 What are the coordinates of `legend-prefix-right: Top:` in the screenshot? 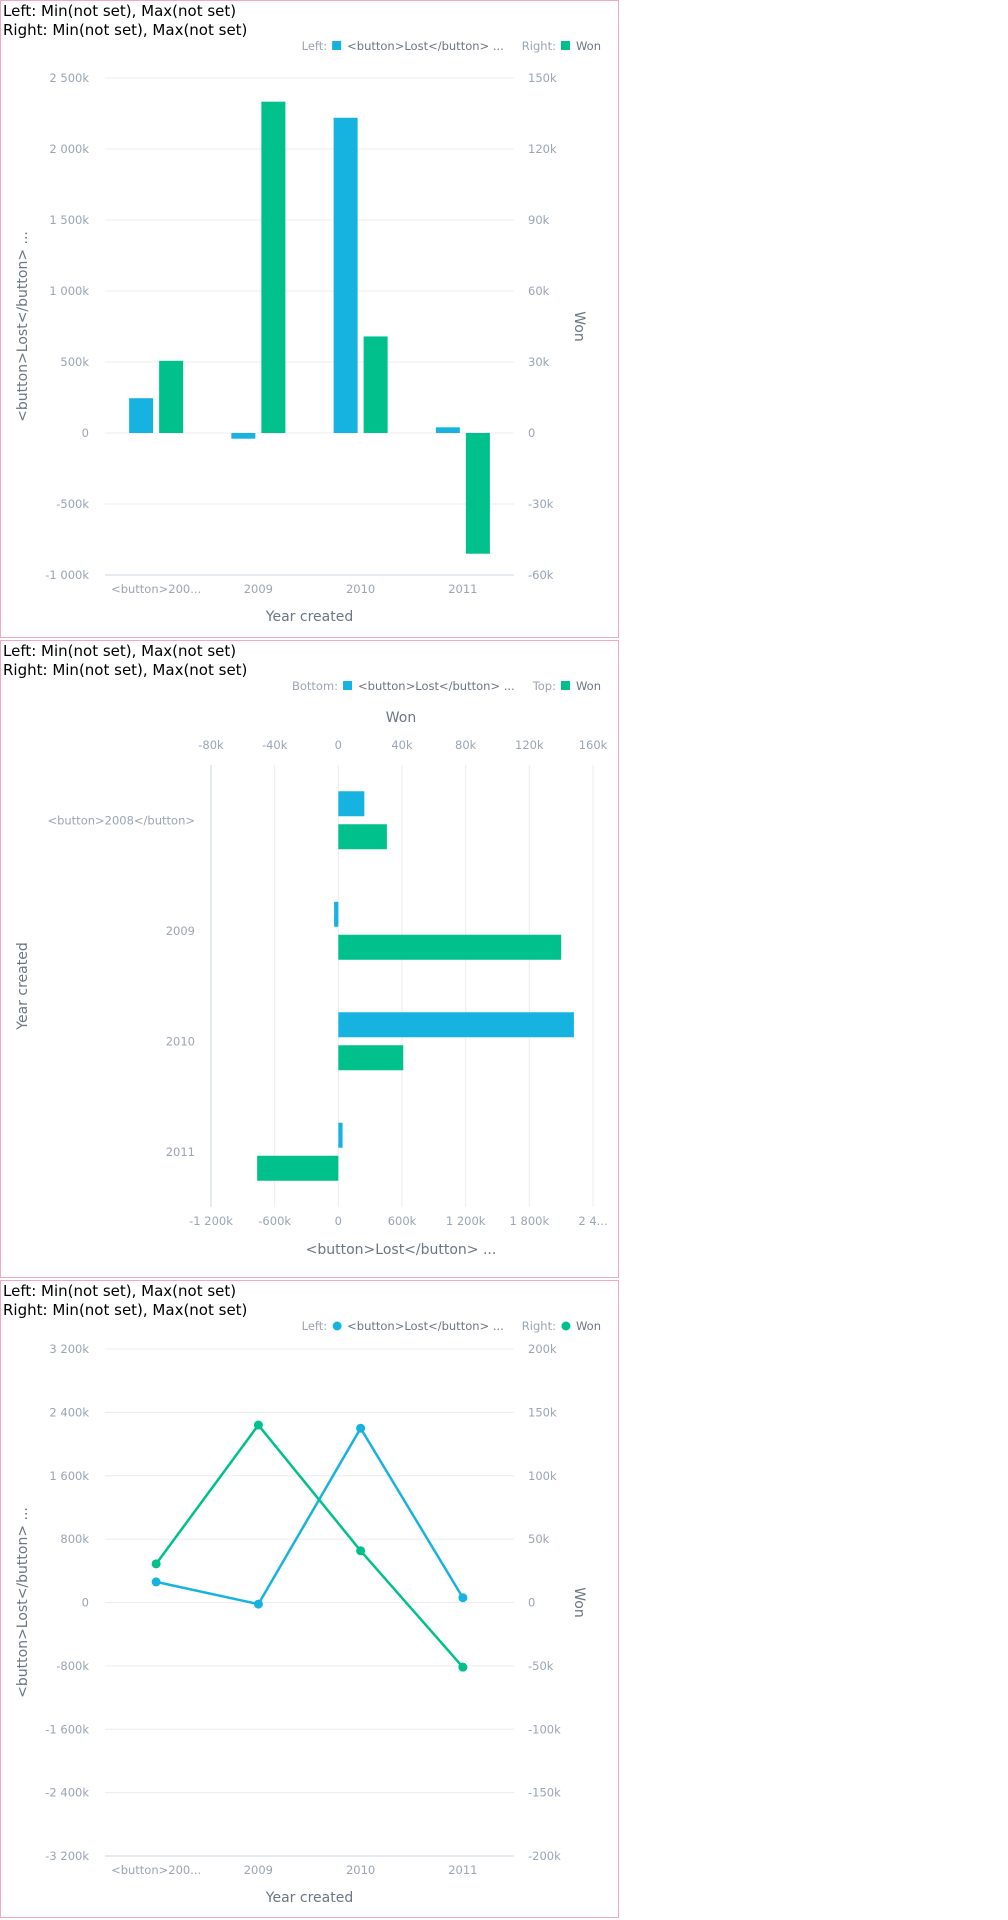 It's located at (544, 686).